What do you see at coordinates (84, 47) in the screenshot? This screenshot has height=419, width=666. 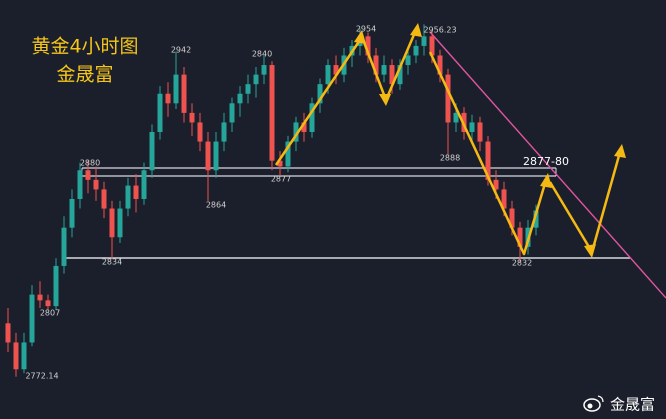 I see `chart-title: 黄金4小时图` at bounding box center [84, 47].